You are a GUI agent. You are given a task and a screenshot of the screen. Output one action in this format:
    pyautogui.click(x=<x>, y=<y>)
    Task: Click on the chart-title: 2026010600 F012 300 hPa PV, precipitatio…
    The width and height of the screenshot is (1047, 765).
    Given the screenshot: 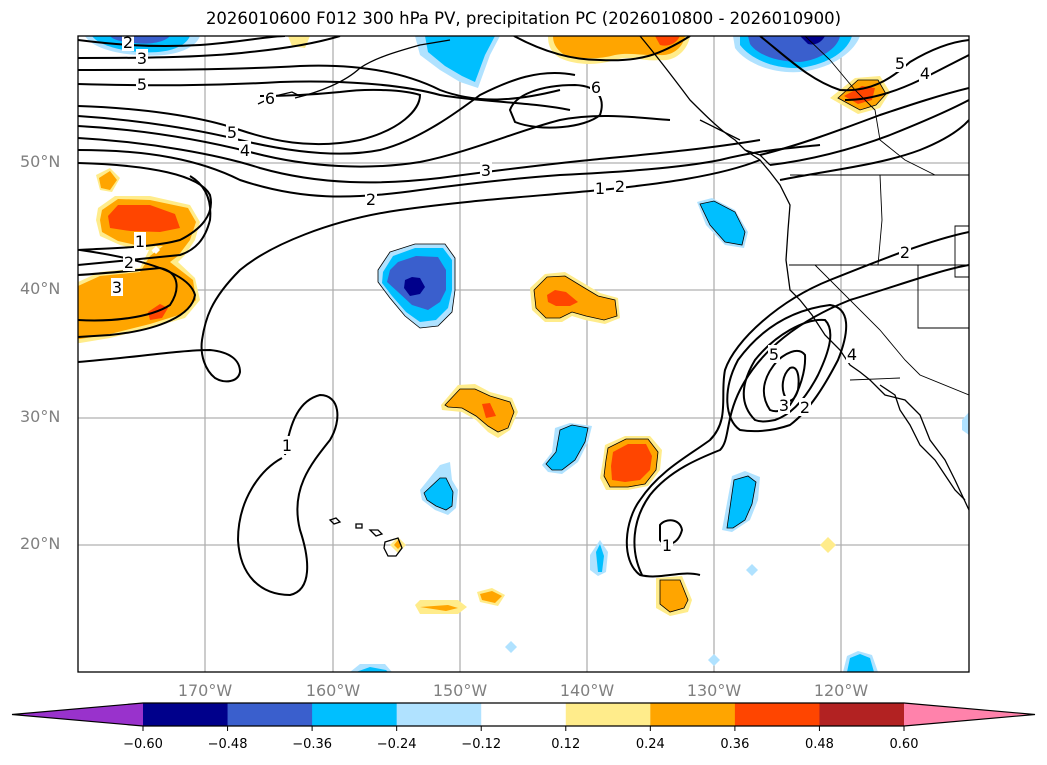 What is the action you would take?
    pyautogui.click(x=523, y=18)
    